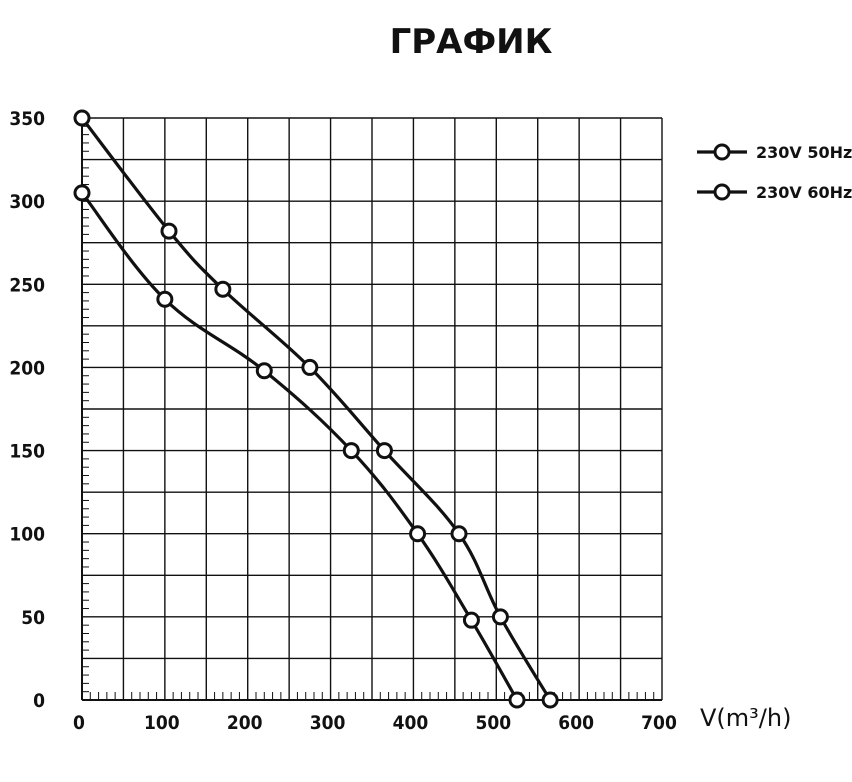 This screenshot has width=852, height=782. What do you see at coordinates (162, 723) in the screenshot?
I see `x-tick-label: 100` at bounding box center [162, 723].